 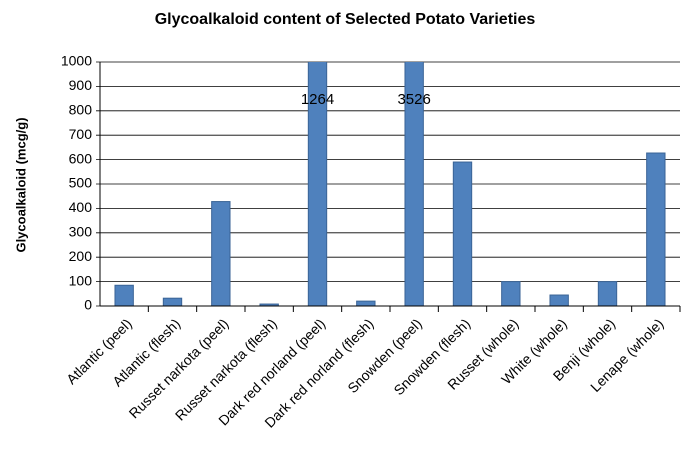 I want to click on y-tick-label: 1000, so click(x=76, y=61).